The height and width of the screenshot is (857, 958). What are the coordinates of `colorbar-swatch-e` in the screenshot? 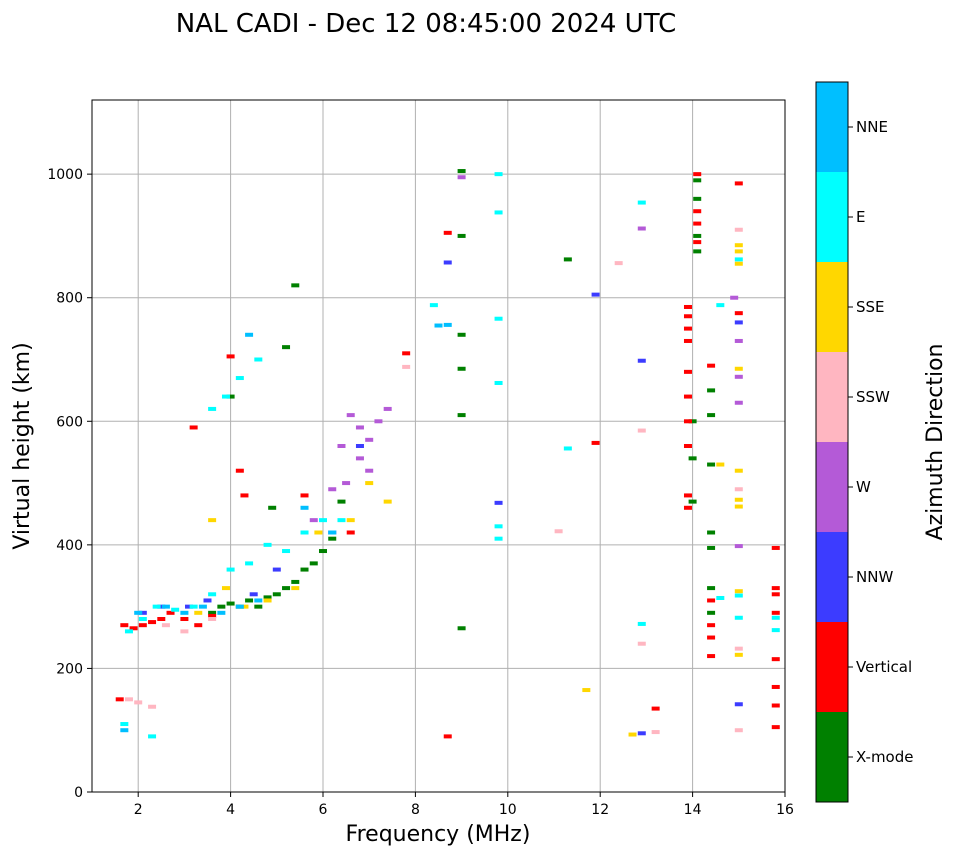 It's located at (832, 217).